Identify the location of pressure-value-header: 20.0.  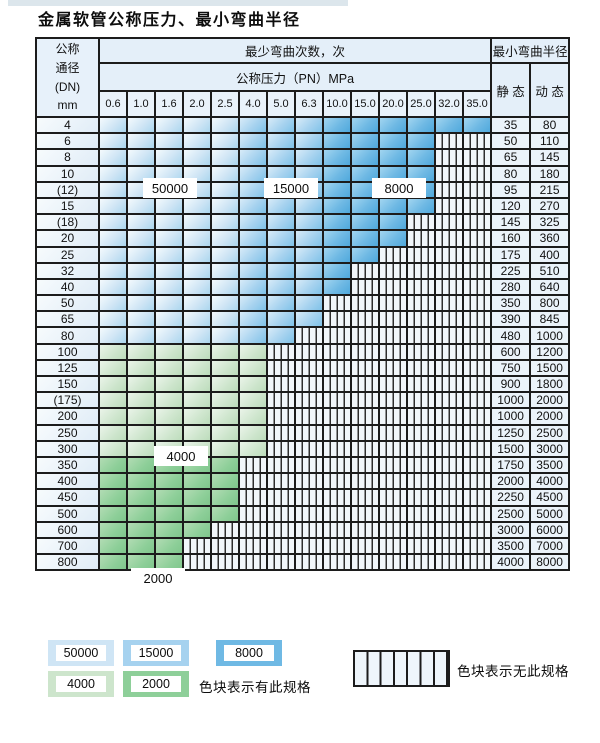
(393, 104).